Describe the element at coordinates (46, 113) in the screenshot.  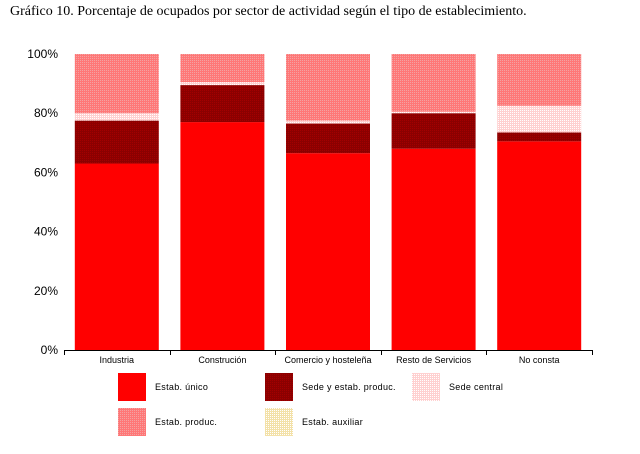
I see `y-tick-label: 80%` at that location.